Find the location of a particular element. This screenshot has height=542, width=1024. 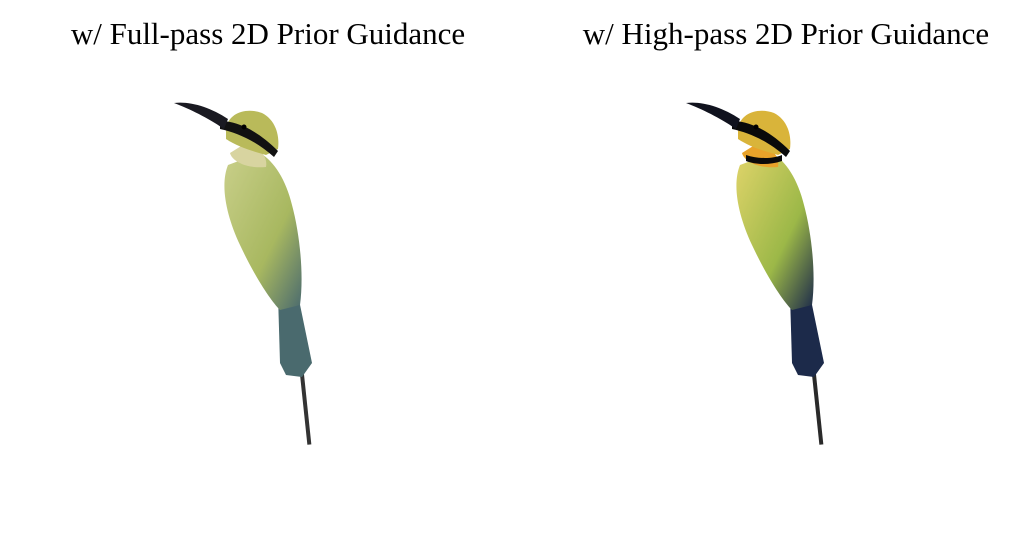

left-caption: w/ Full-pass 2D Prior Guidance is located at coordinates (268, 33).